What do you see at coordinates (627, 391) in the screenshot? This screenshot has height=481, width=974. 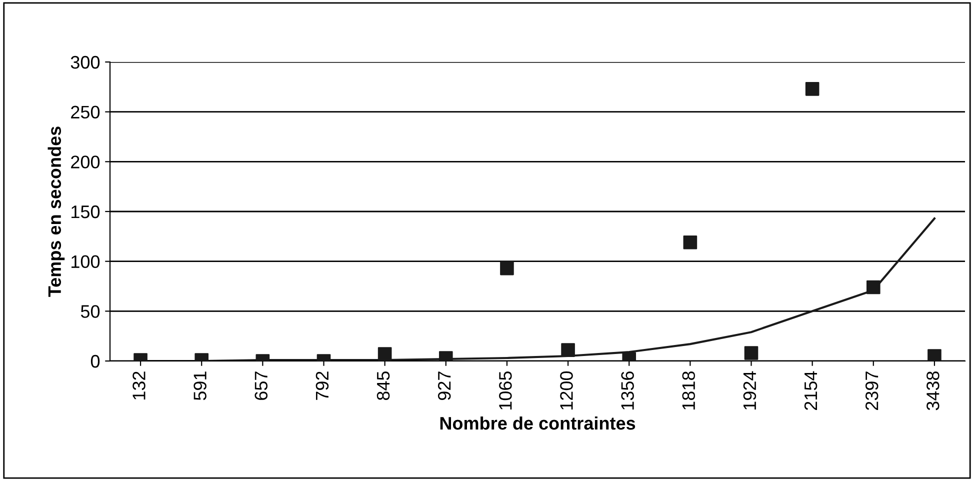 I see `x-tick-label: 1356` at bounding box center [627, 391].